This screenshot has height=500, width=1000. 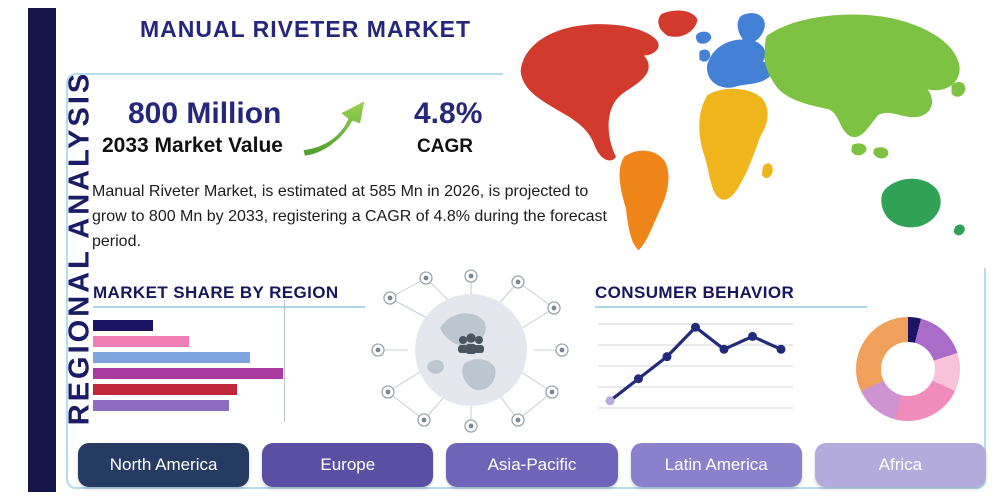 I want to click on map-north-america, so click(x=589, y=92).